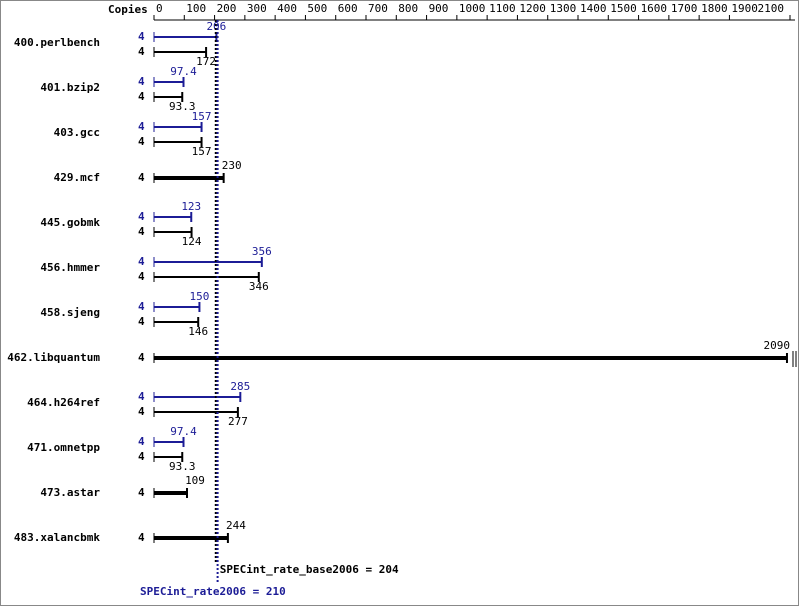 This screenshot has height=606, width=799. Describe the element at coordinates (70, 87) in the screenshot. I see `category-label: 401.bzip2` at that location.